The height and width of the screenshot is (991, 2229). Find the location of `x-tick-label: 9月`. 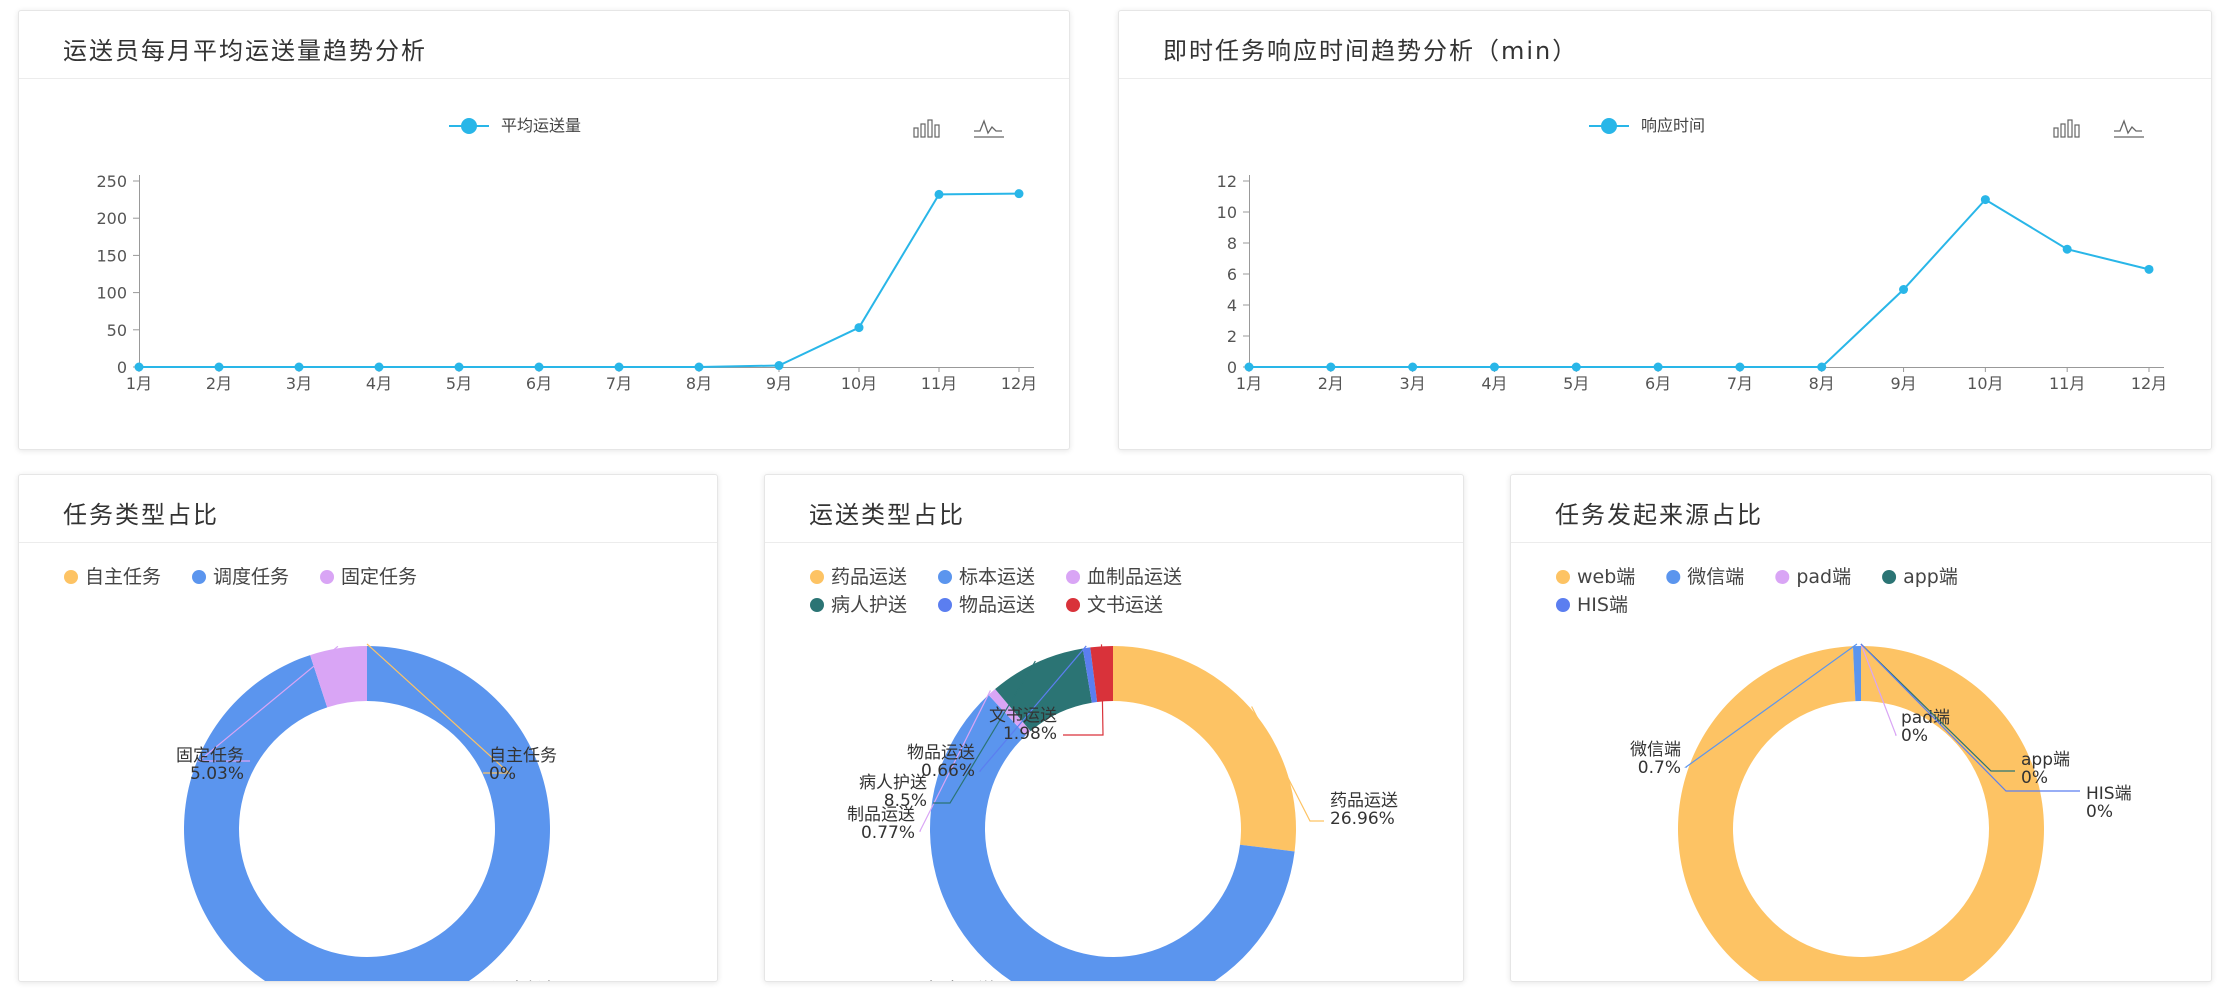

x-tick-label: 9月 is located at coordinates (1903, 383).